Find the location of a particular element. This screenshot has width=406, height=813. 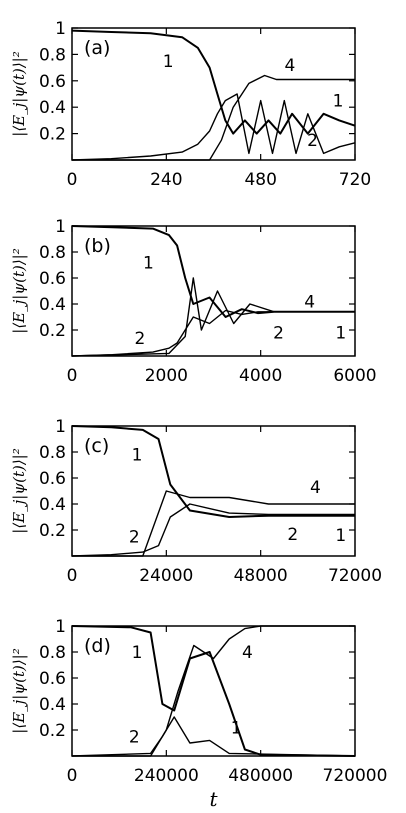

panel-label: (a) is located at coordinates (97, 48).